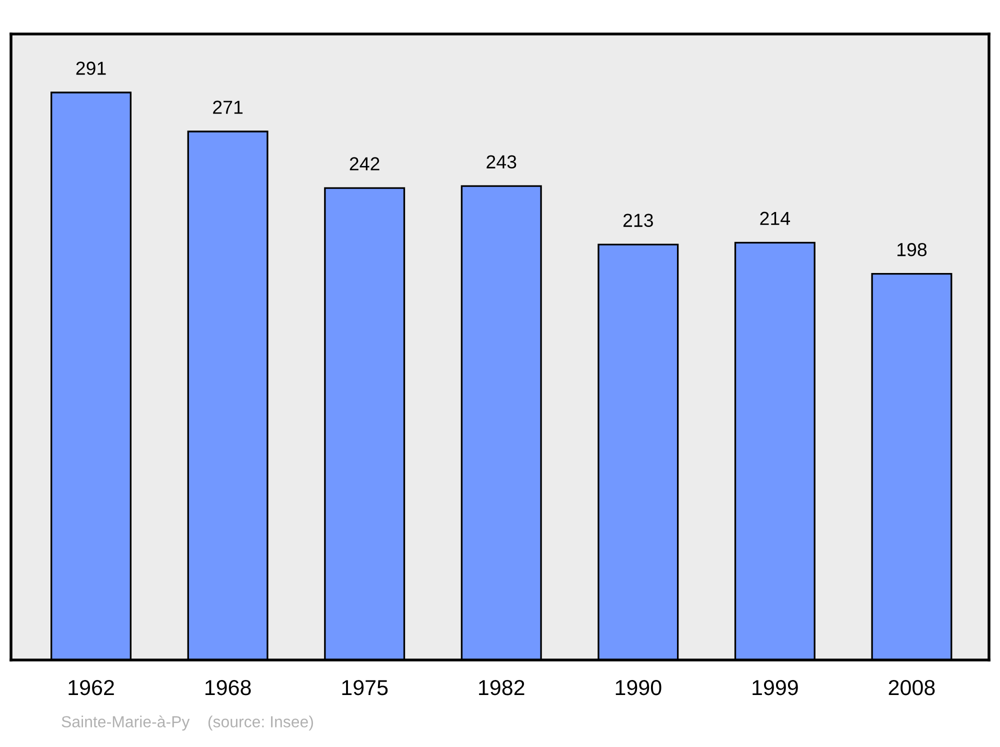 Image resolution: width=1000 pixels, height=747 pixels. What do you see at coordinates (91, 68) in the screenshot?
I see `data-label: 291` at bounding box center [91, 68].